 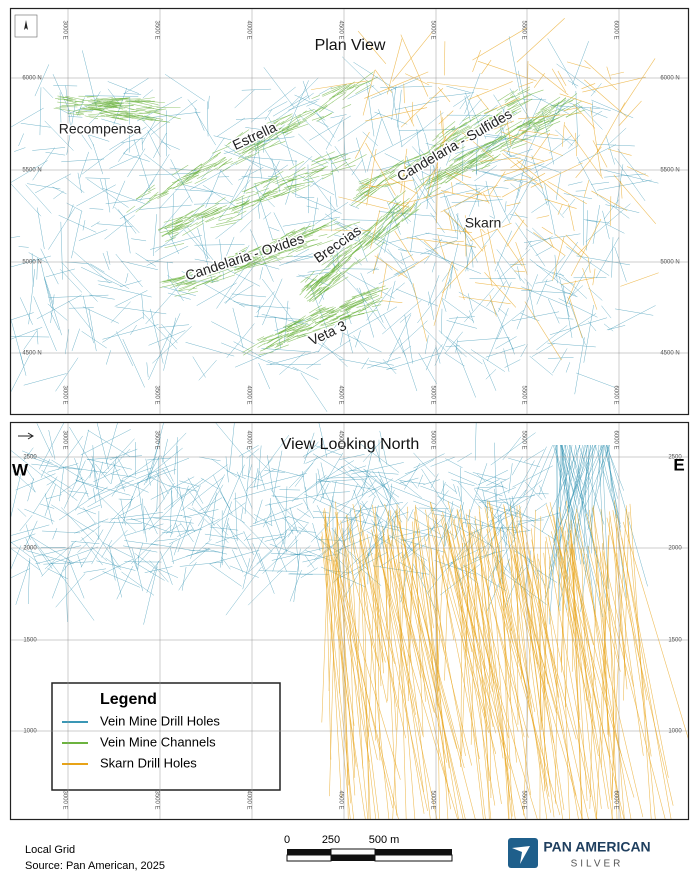 What do you see at coordinates (248, 799) in the screenshot?
I see `easting-label: 4000 E` at bounding box center [248, 799].